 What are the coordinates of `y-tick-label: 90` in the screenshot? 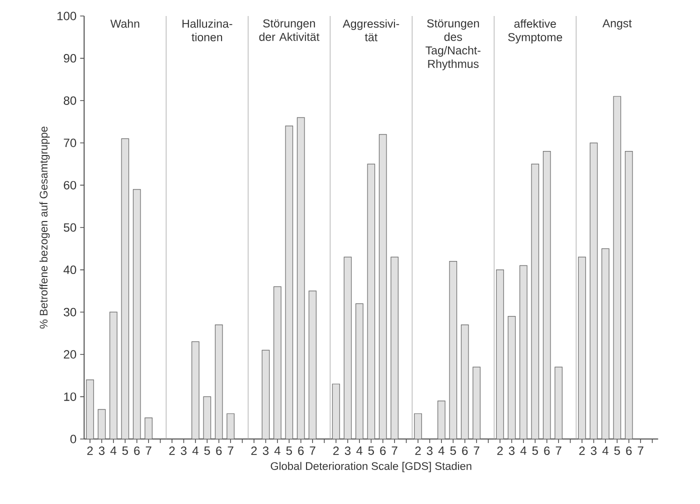 It's located at (70, 58).